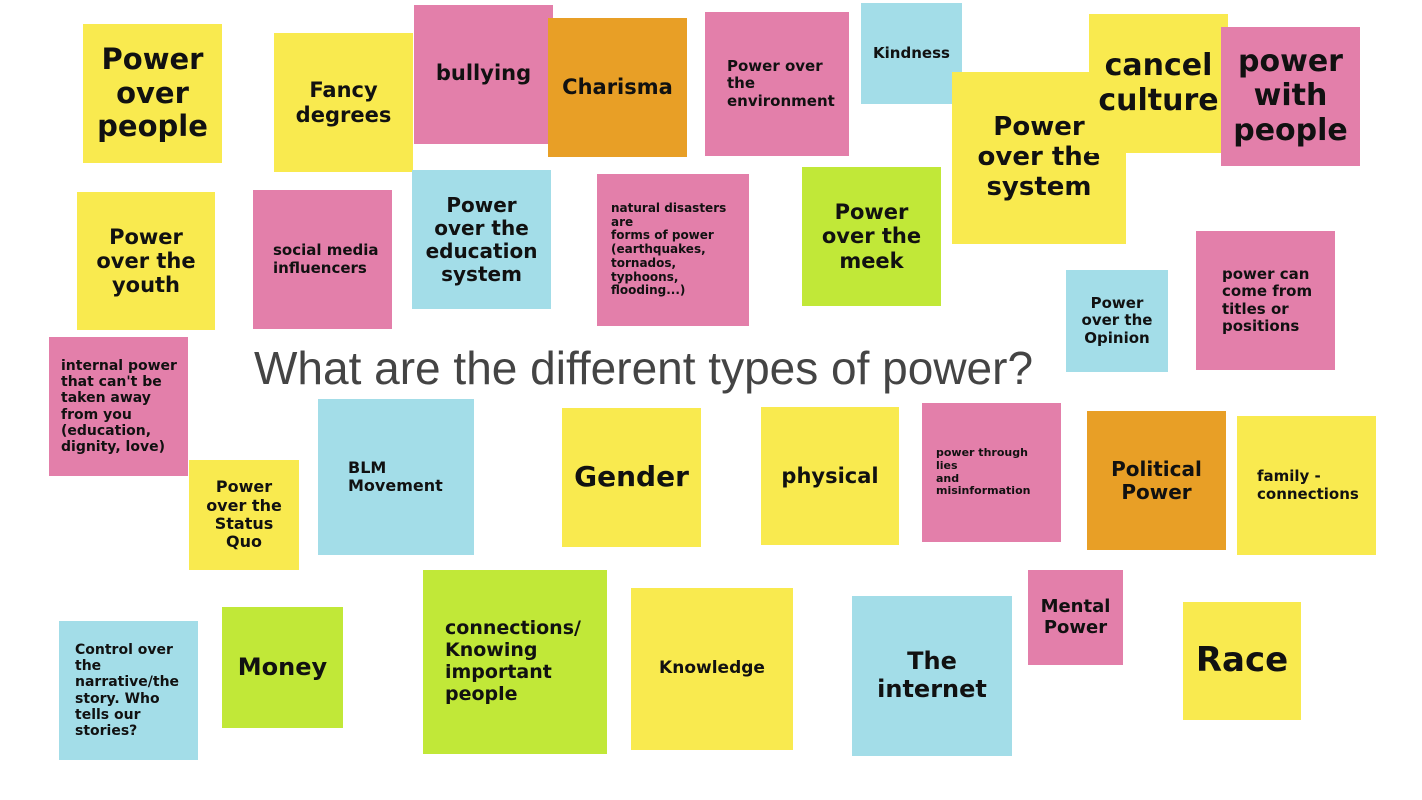  I want to click on sticky-note: Power over people, so click(152, 93).